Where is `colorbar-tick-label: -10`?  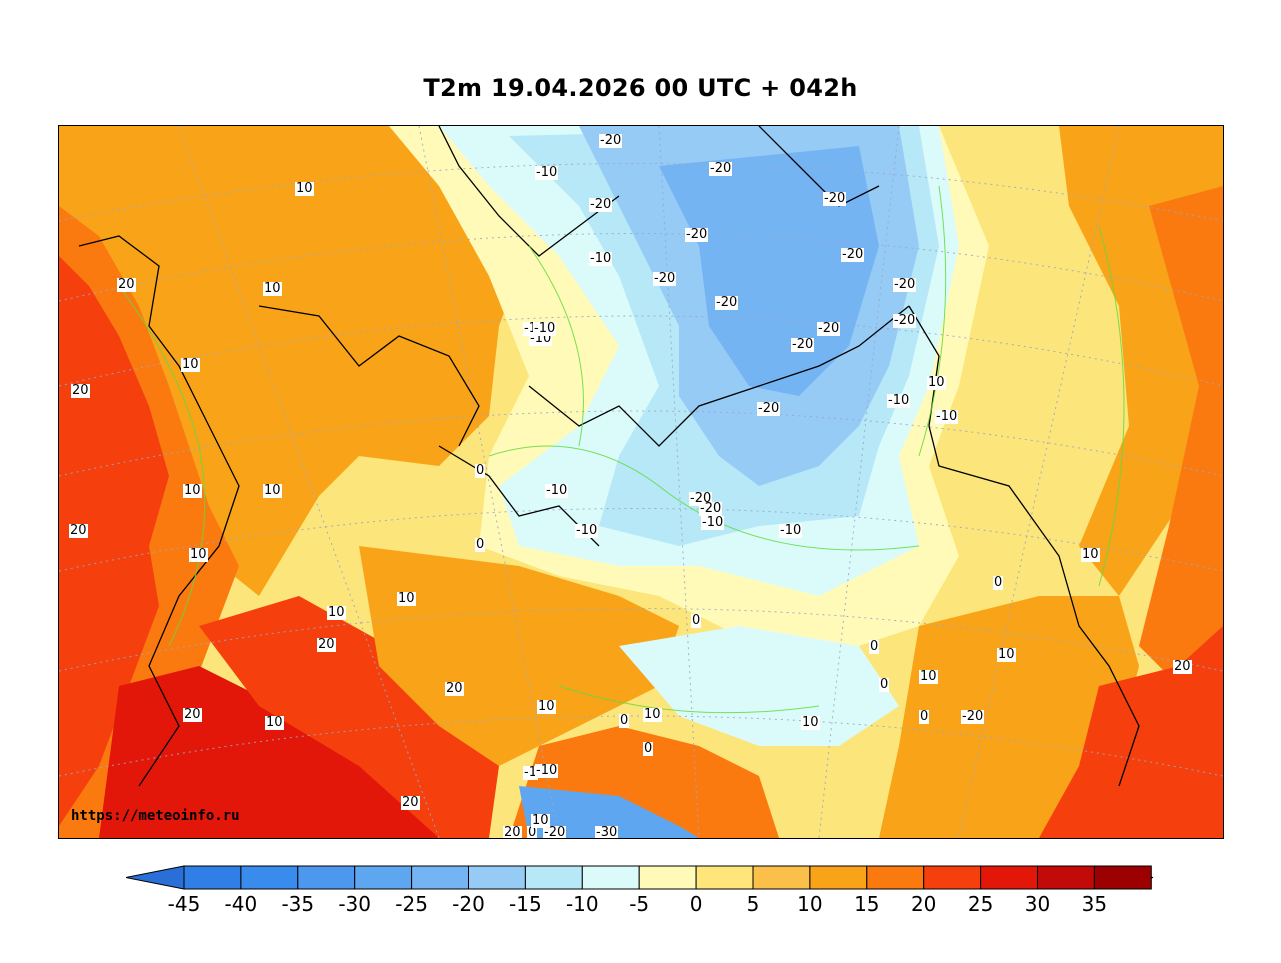 colorbar-tick-label: -10 is located at coordinates (582, 904).